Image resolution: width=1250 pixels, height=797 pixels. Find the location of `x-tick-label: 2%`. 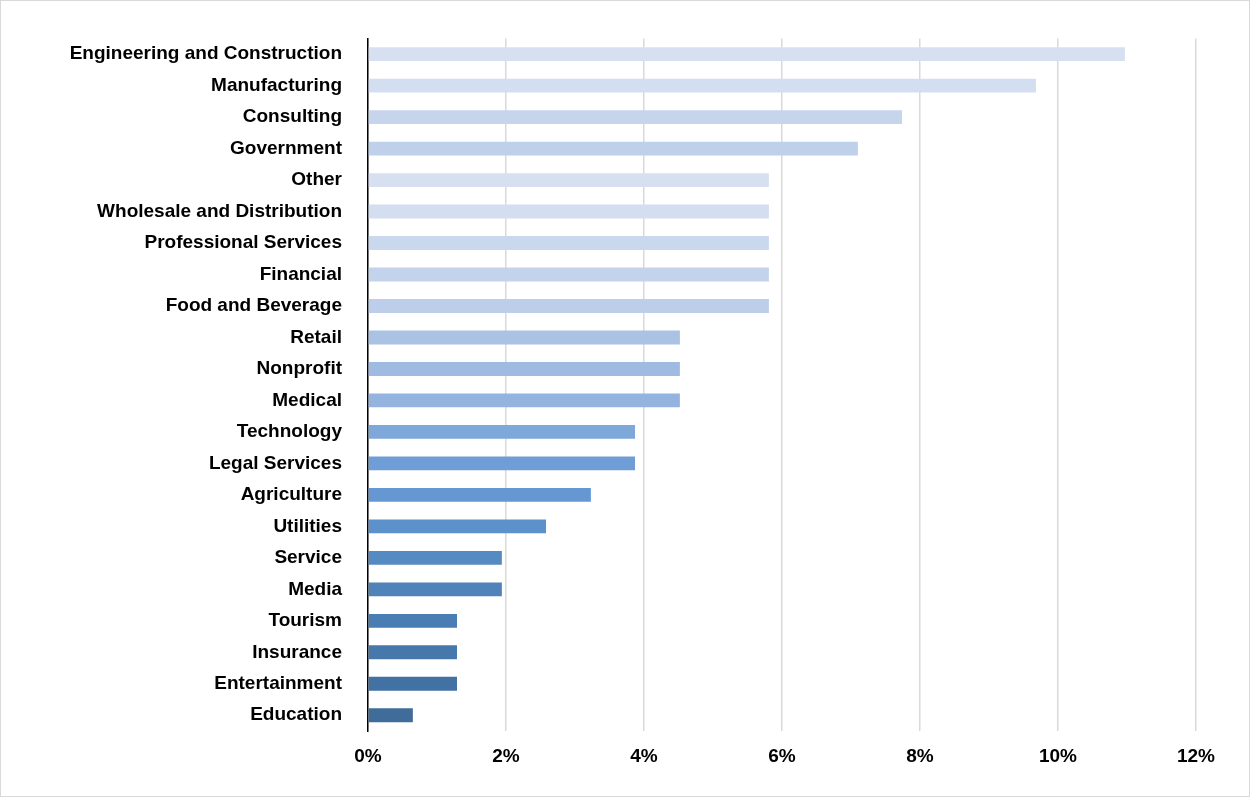

x-tick-label: 2% is located at coordinates (506, 755).